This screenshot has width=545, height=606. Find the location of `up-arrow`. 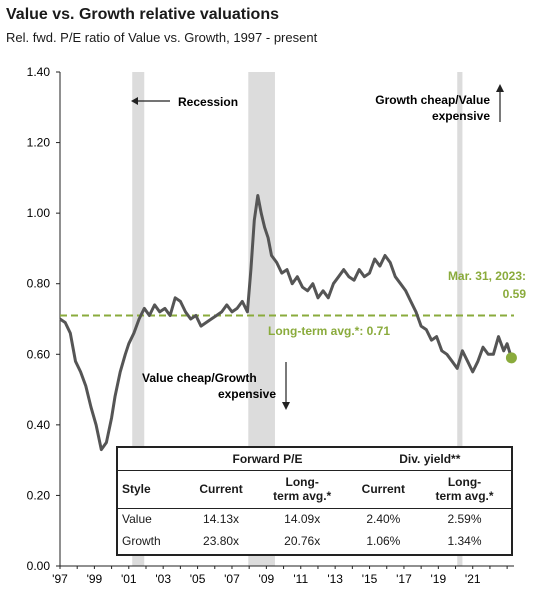

up-arrow is located at coordinates (500, 103).